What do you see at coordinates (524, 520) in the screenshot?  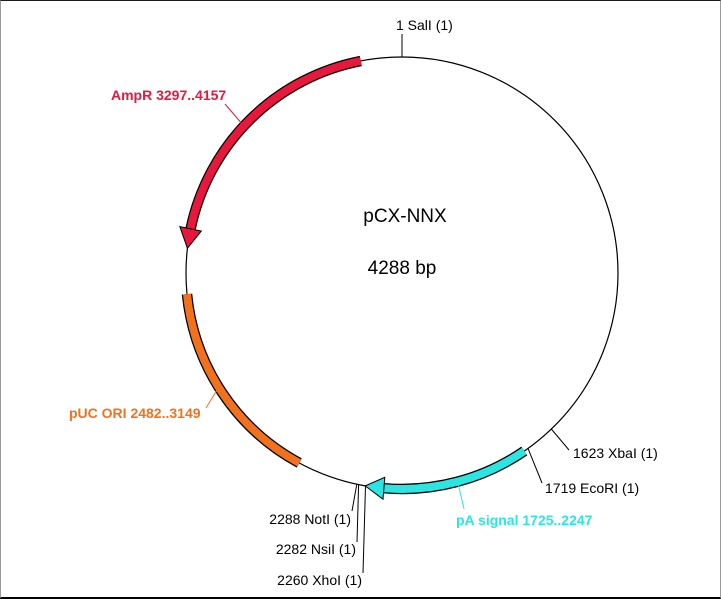 I see `pa-signal-label: pA signal 1725..2247` at bounding box center [524, 520].